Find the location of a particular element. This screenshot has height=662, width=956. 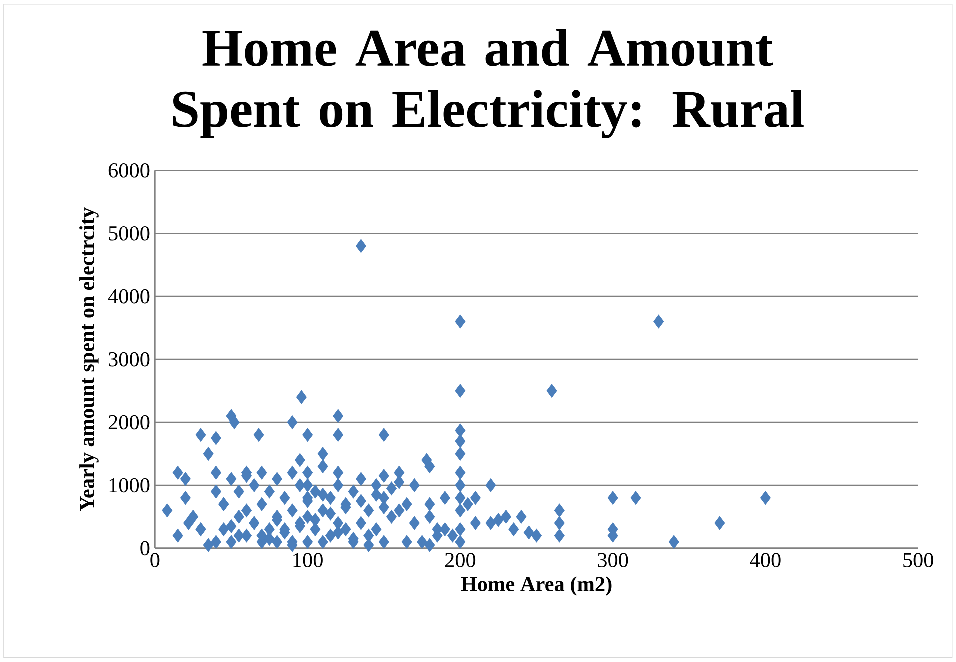

chart-title: Home Area and Amount Spent on Electricity: Rural is located at coordinates (488, 83).